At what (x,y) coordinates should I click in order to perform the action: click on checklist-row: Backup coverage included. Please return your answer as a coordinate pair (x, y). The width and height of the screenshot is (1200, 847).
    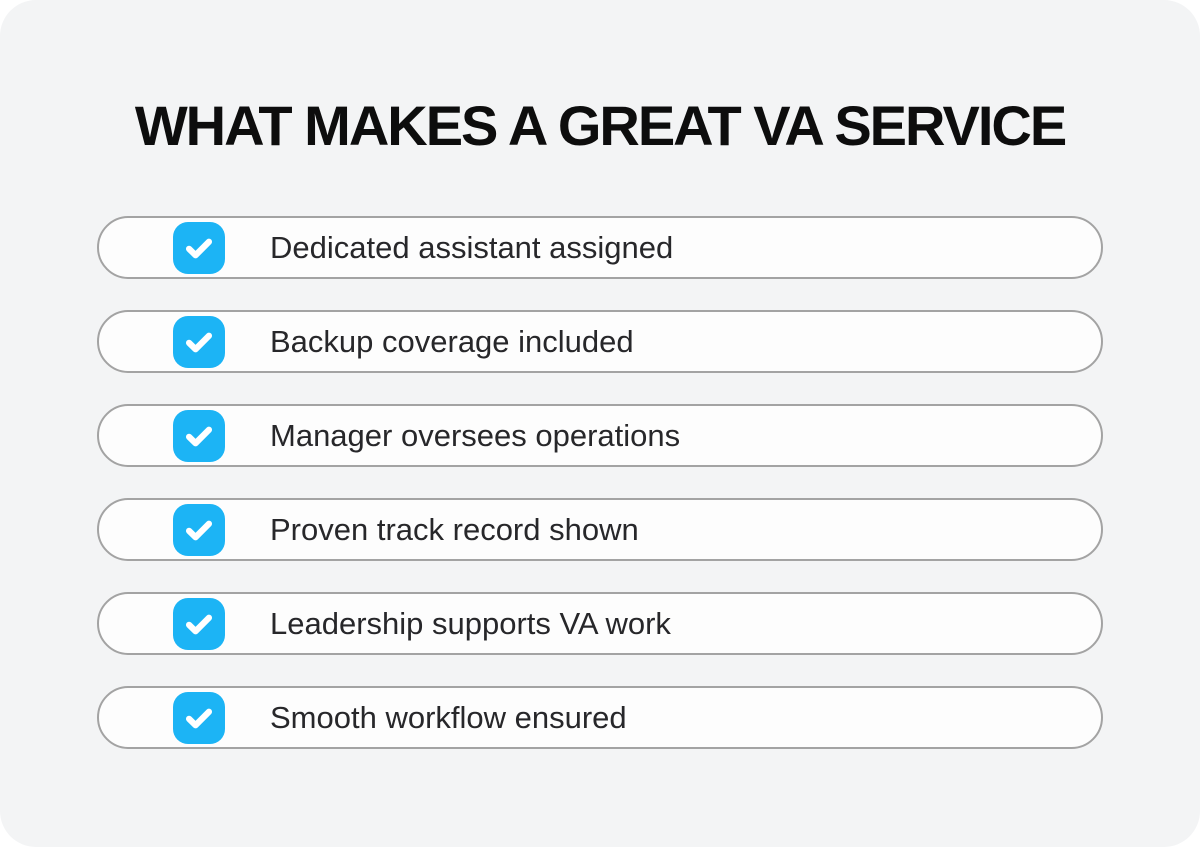
    Looking at the image, I should click on (600, 341).